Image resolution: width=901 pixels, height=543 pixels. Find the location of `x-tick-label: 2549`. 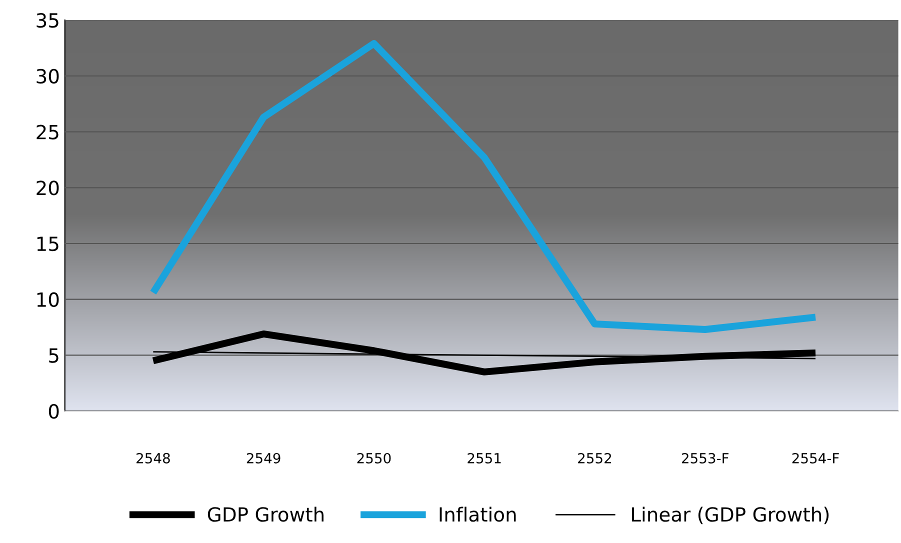

x-tick-label: 2549 is located at coordinates (263, 458).